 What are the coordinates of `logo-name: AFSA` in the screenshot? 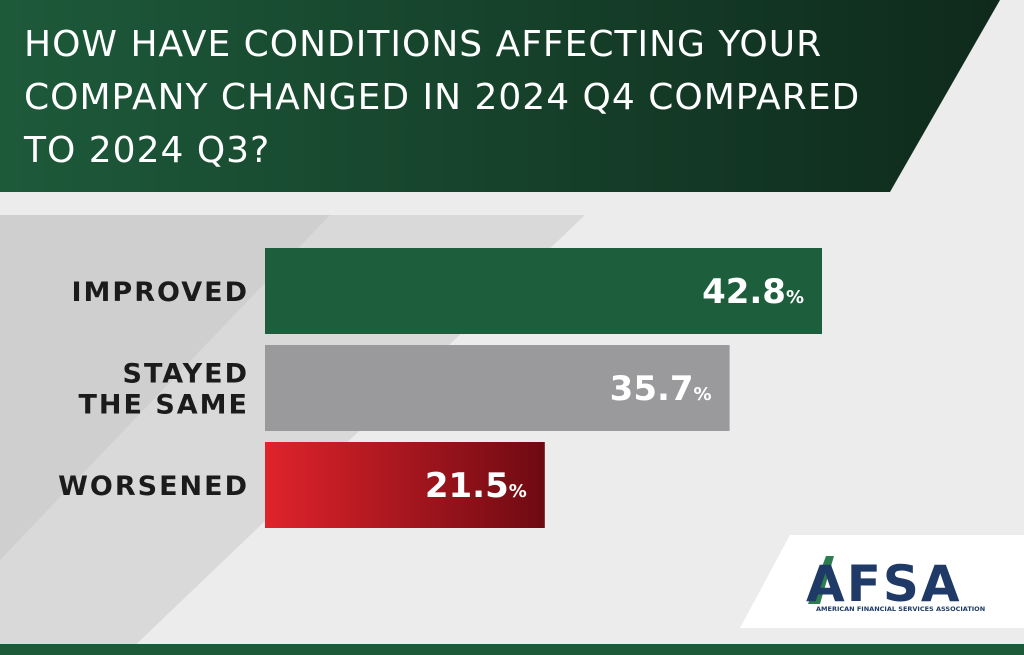 It's located at (884, 584).